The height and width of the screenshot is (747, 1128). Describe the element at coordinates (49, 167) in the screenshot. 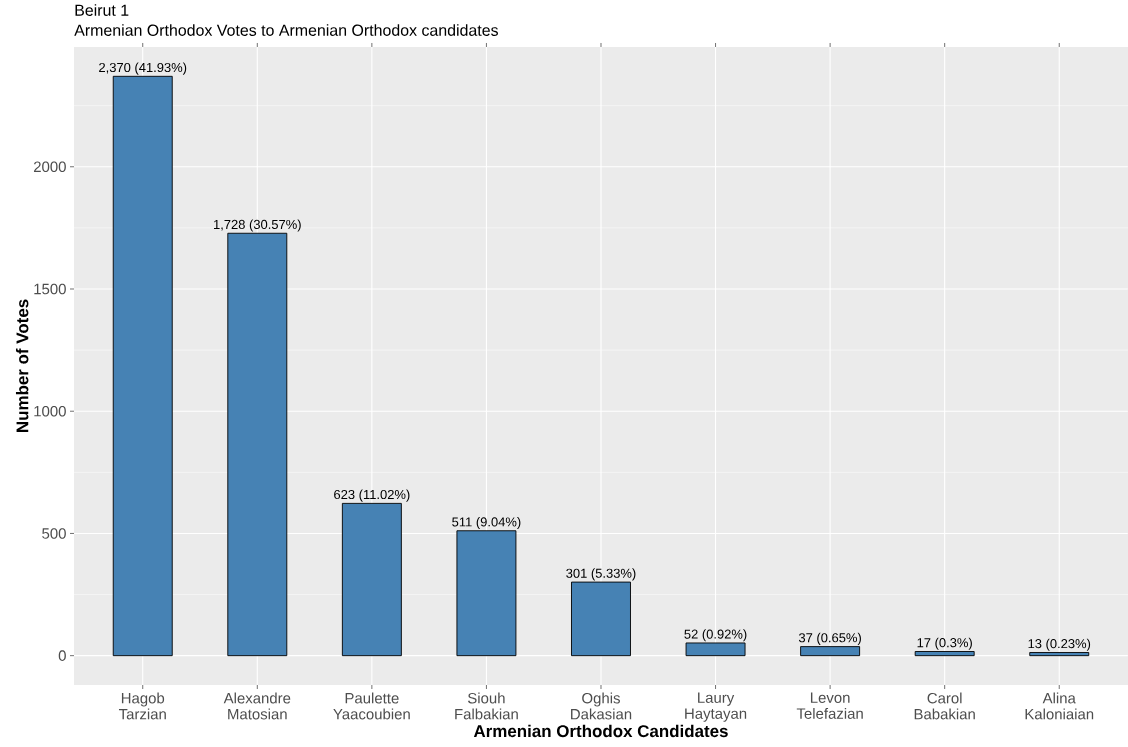

I see `y-tick-label: 2000` at that location.